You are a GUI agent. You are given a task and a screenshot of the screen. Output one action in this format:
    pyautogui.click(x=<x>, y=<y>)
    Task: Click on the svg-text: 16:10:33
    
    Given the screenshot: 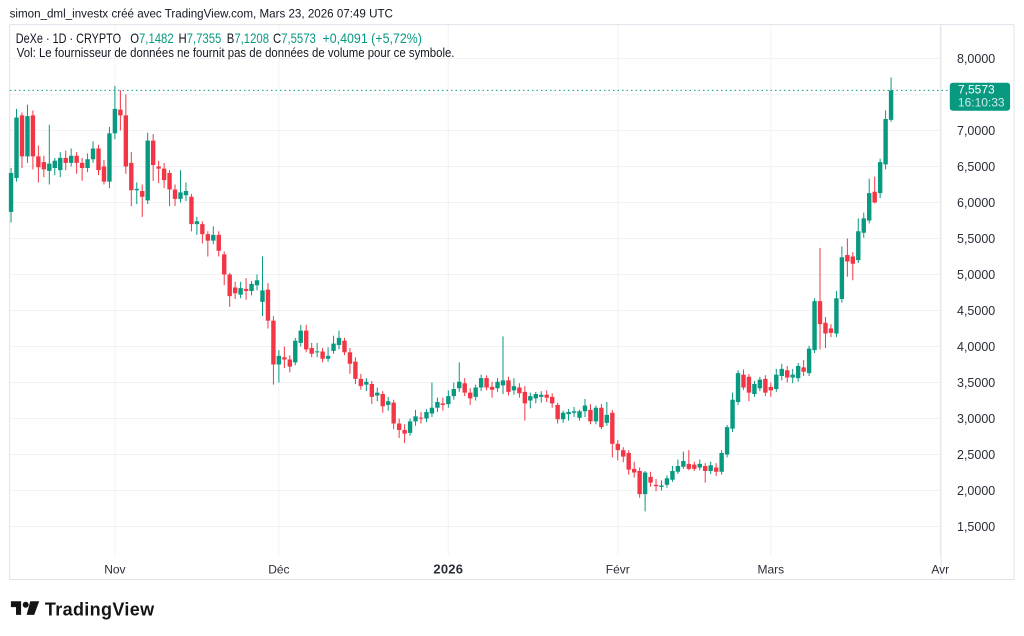 What is the action you would take?
    pyautogui.click(x=981, y=102)
    